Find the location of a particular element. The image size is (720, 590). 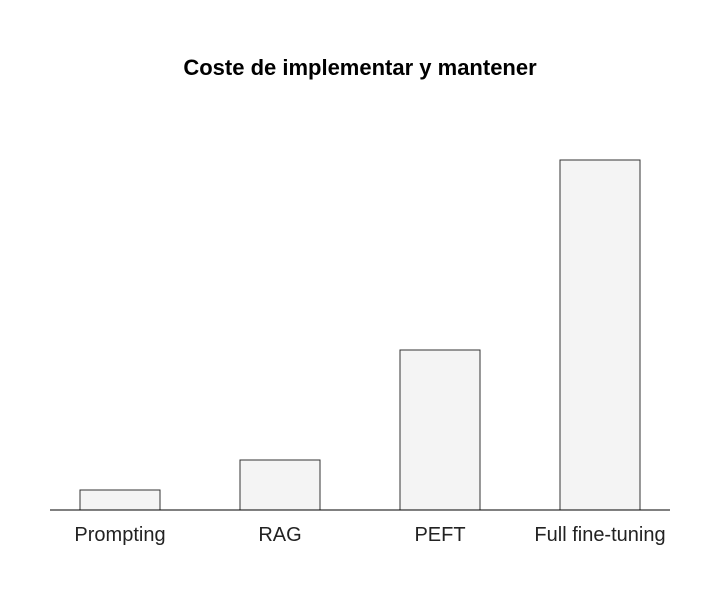

chart-title: Coste de implementar y mantener is located at coordinates (360, 67).